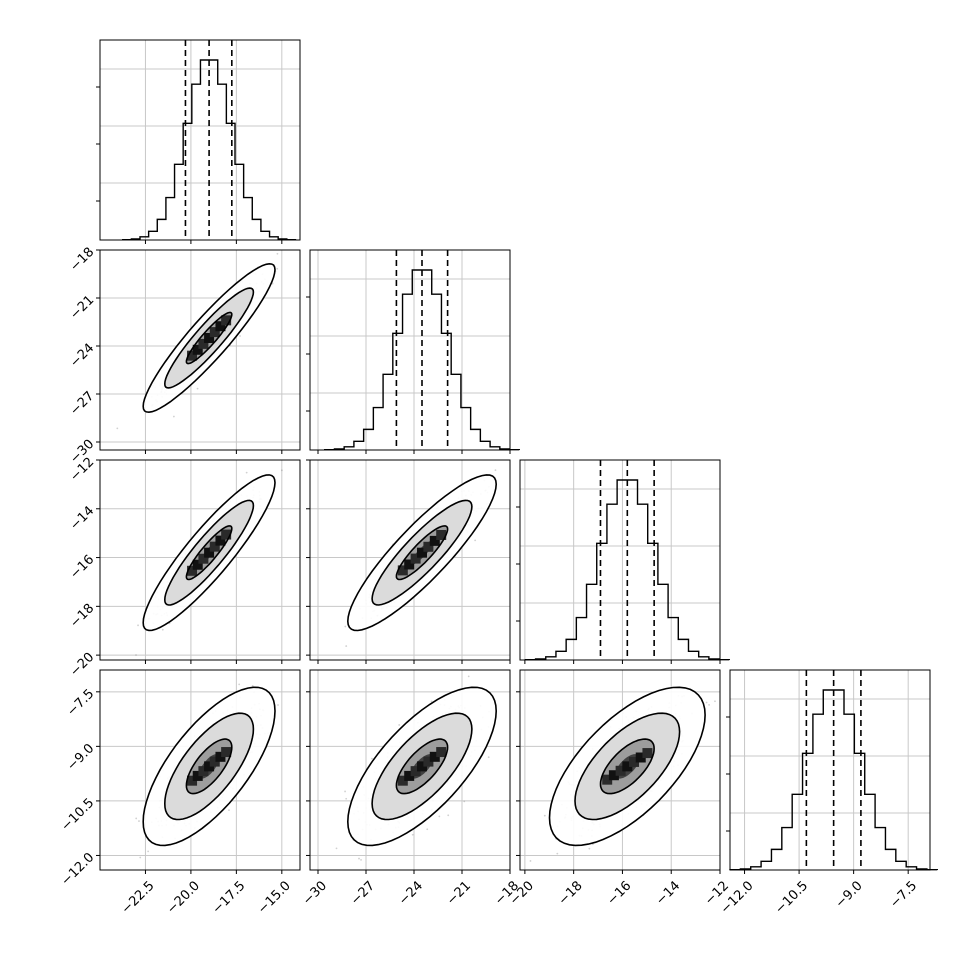 The height and width of the screenshot is (970, 970). What do you see at coordinates (82, 567) in the screenshot?
I see `y-tick-label: −16` at bounding box center [82, 567].